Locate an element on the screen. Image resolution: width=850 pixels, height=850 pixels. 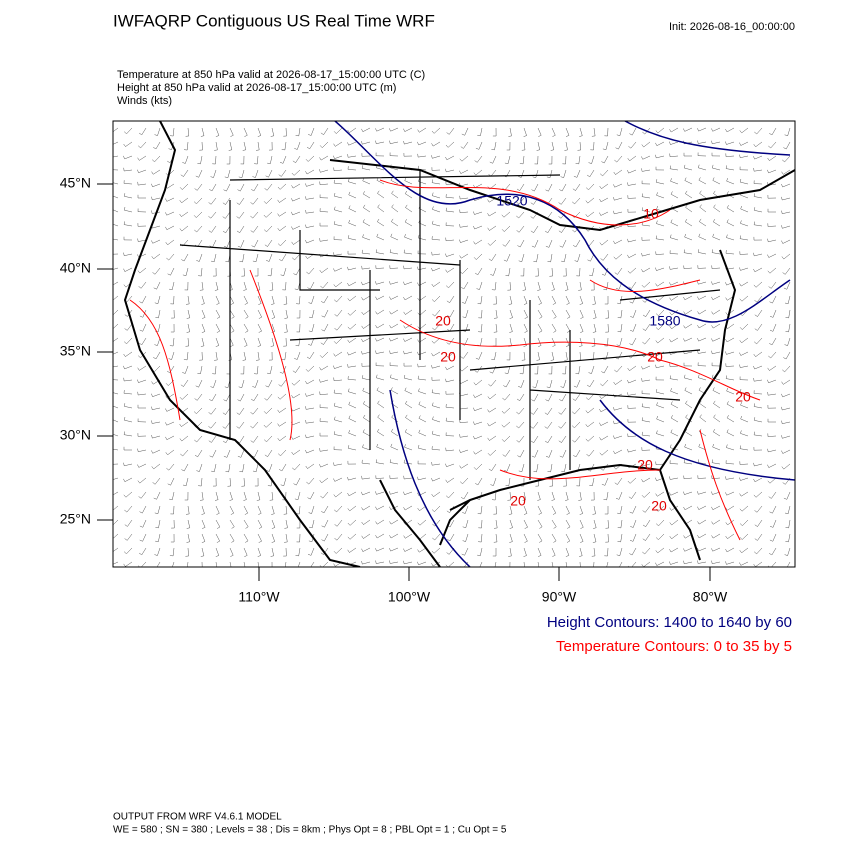
lon-label: 110°W is located at coordinates (259, 597).